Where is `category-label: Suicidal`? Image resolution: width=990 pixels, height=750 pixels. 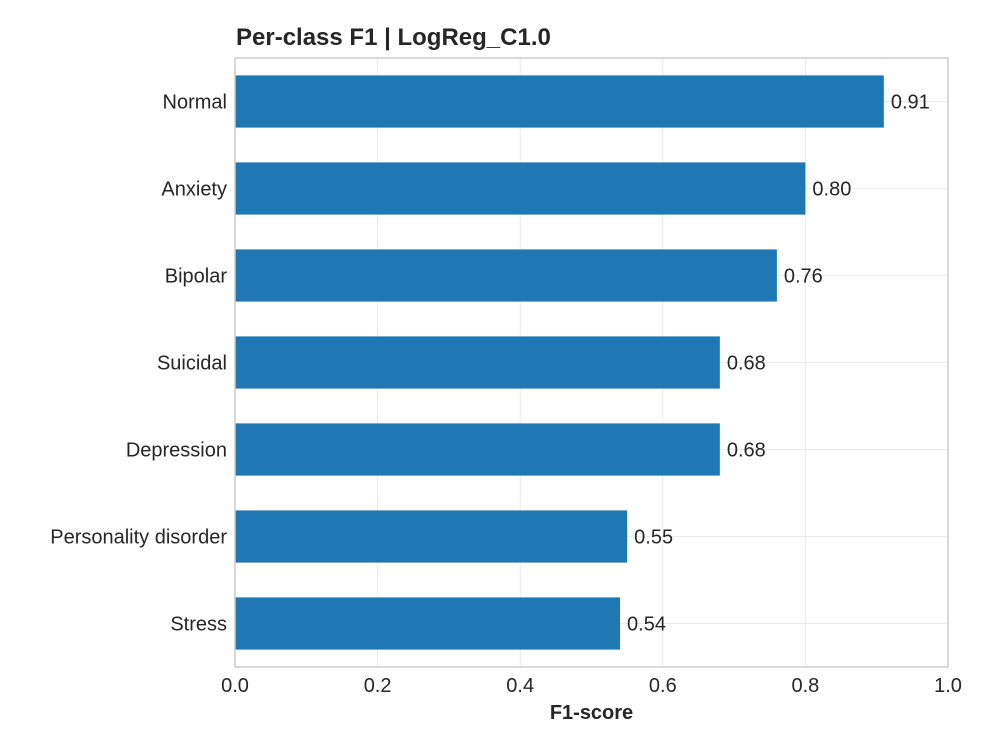
category-label: Suicidal is located at coordinates (192, 364).